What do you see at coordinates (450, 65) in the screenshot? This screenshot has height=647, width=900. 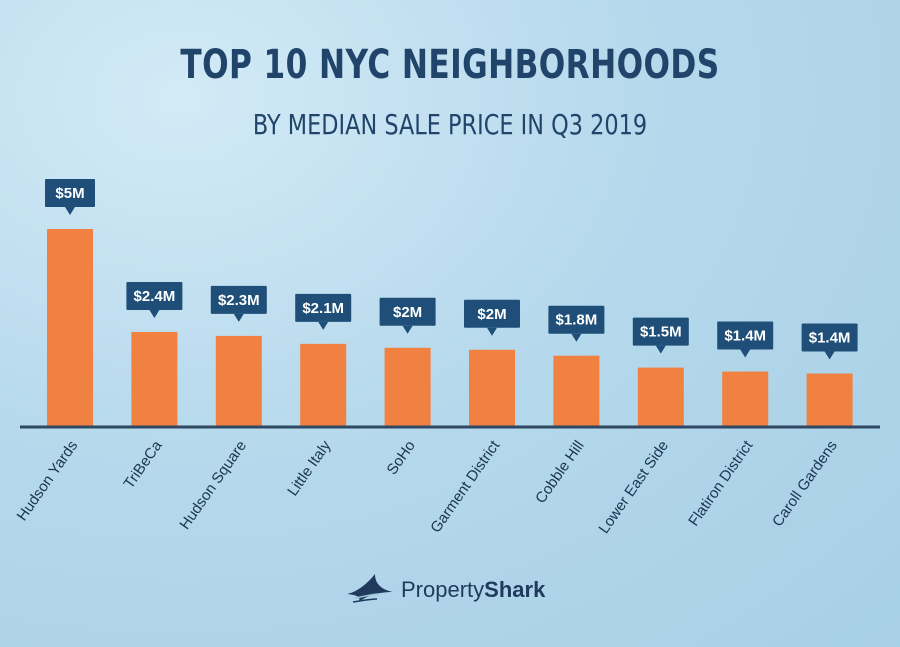 I see `chart-title: TOP 10 NYC NEIGHBORHOODS` at bounding box center [450, 65].